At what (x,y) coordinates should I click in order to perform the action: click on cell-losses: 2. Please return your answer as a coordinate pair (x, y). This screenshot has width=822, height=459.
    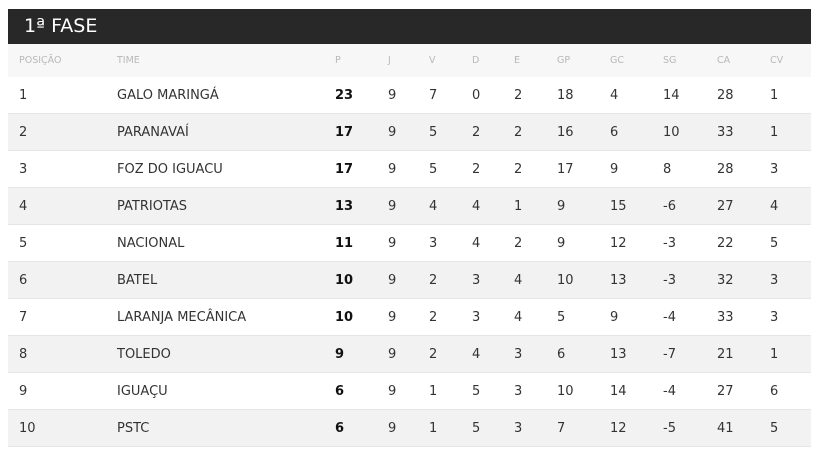
    Looking at the image, I should click on (535, 243).